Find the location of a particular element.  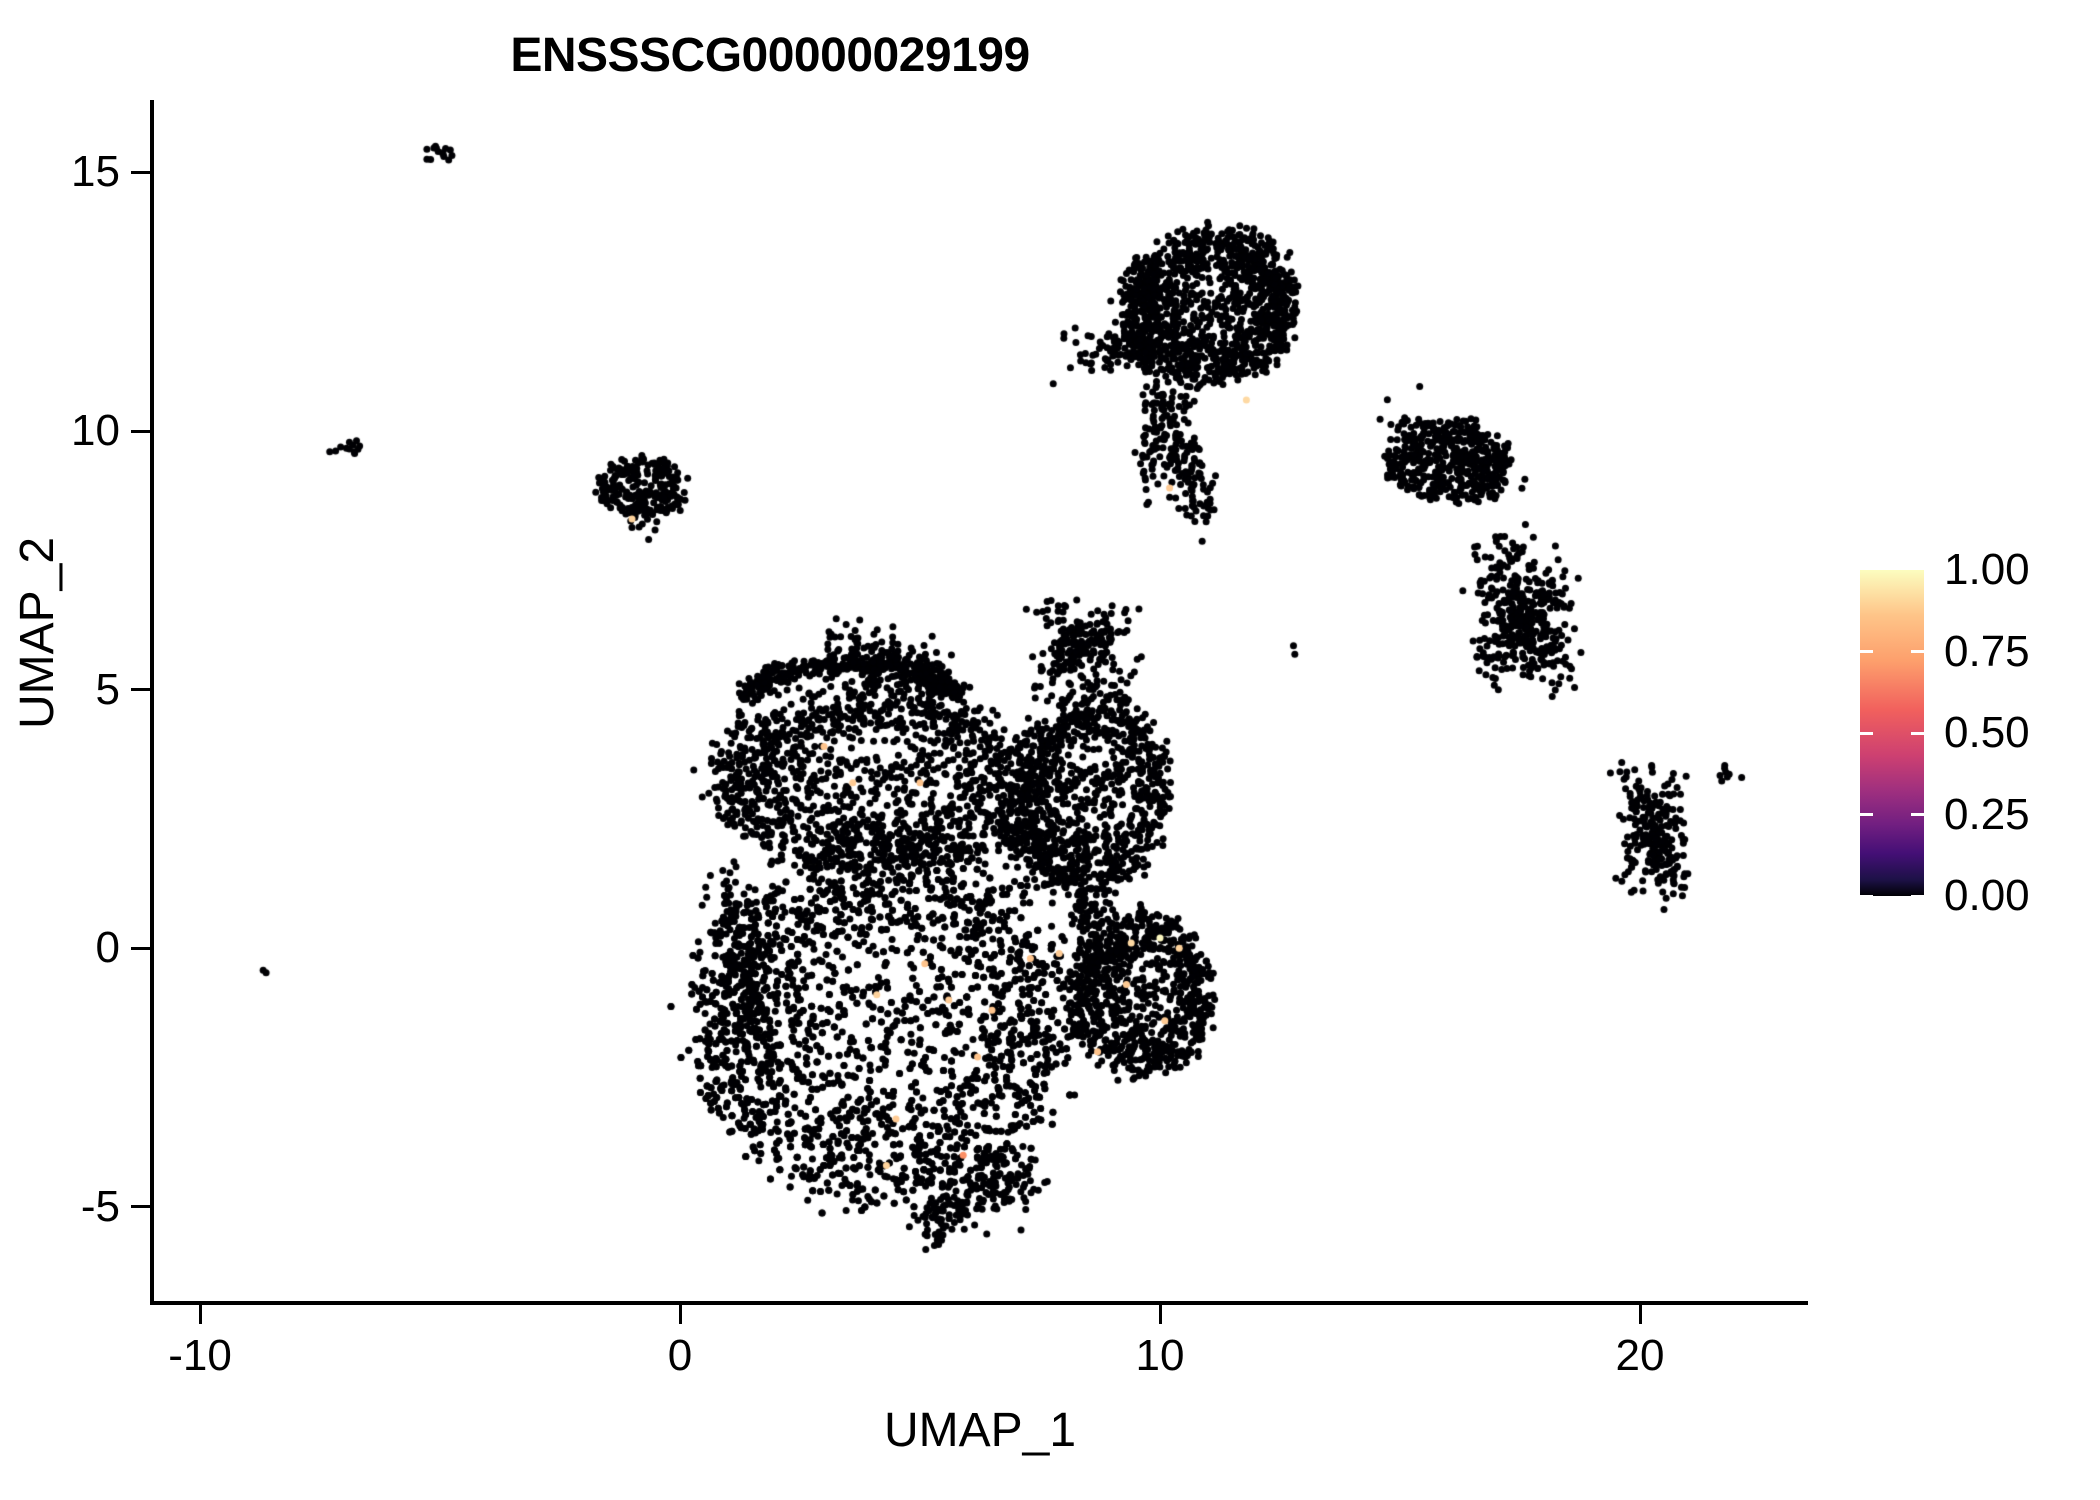

y-tick-label: -5 is located at coordinates (100, 1206).